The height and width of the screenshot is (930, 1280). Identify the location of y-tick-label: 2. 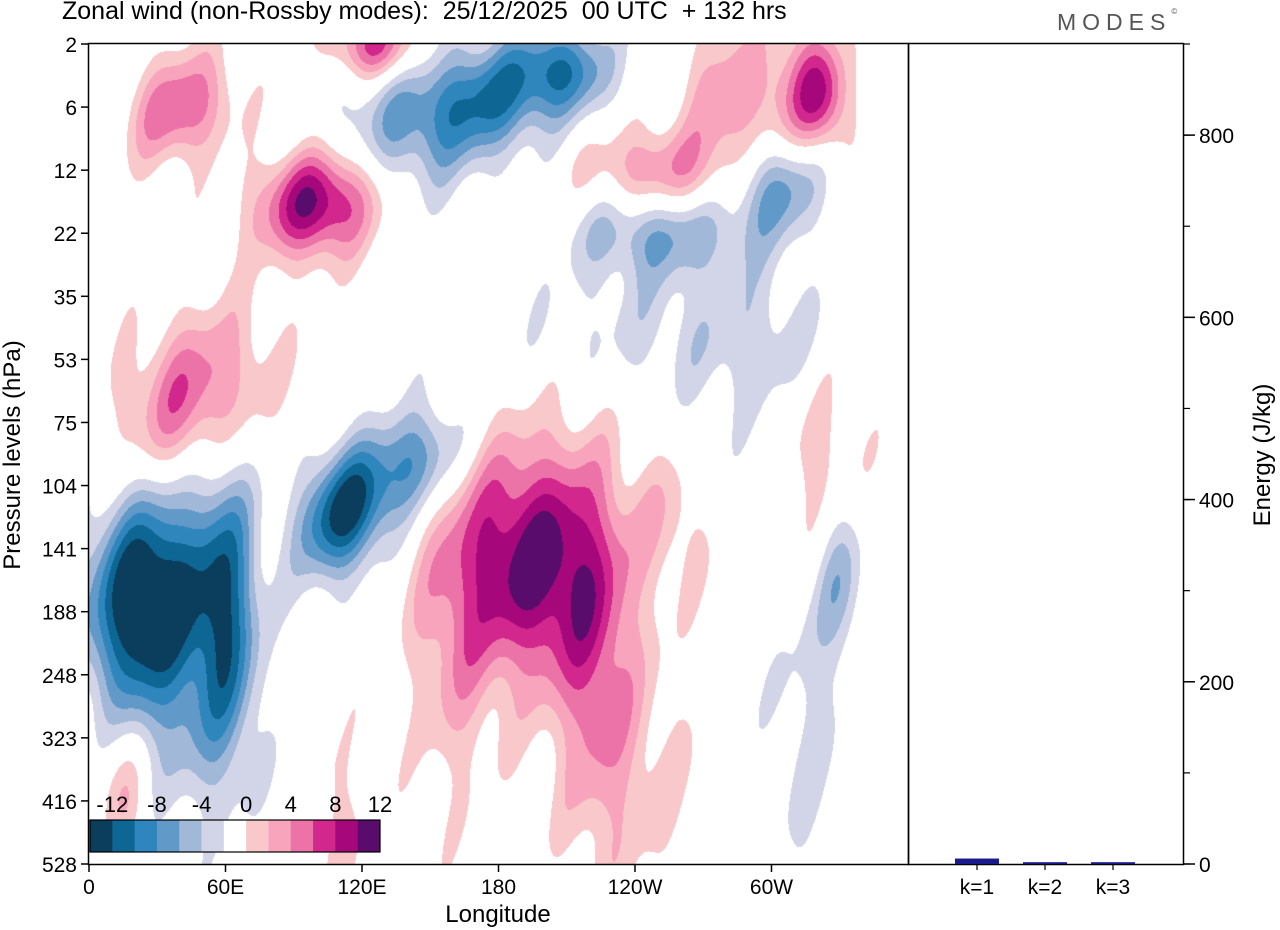
(71, 45).